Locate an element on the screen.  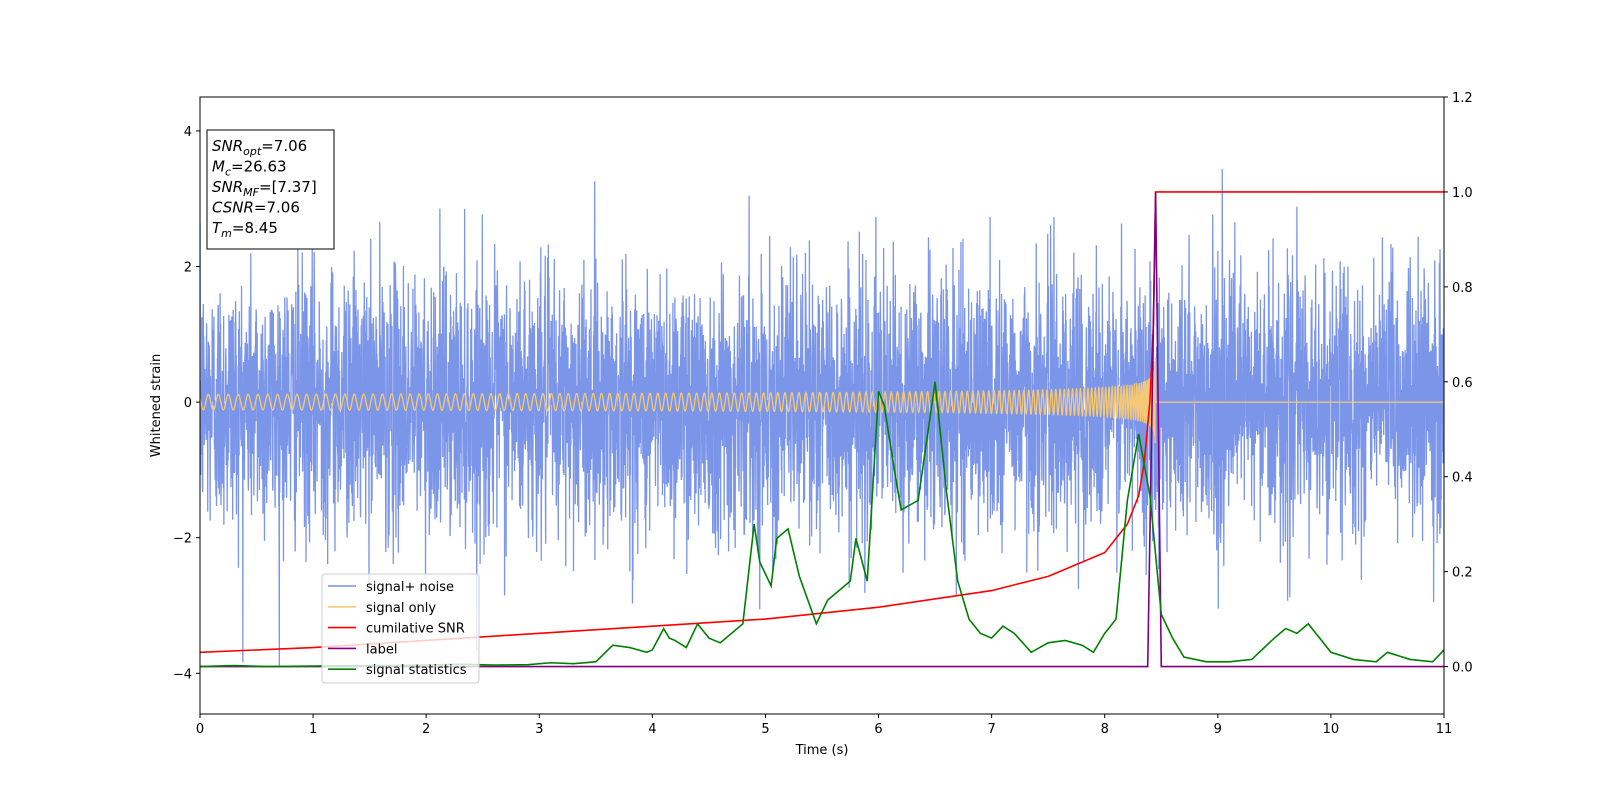
x-tick-label: 3 is located at coordinates (539, 729).